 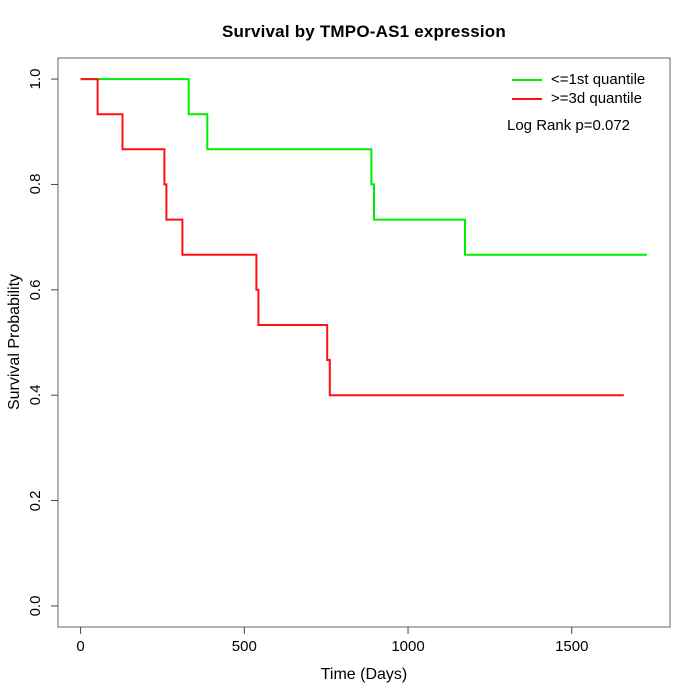 What do you see at coordinates (35, 500) in the screenshot?
I see `y-tick-label: 0.2` at bounding box center [35, 500].